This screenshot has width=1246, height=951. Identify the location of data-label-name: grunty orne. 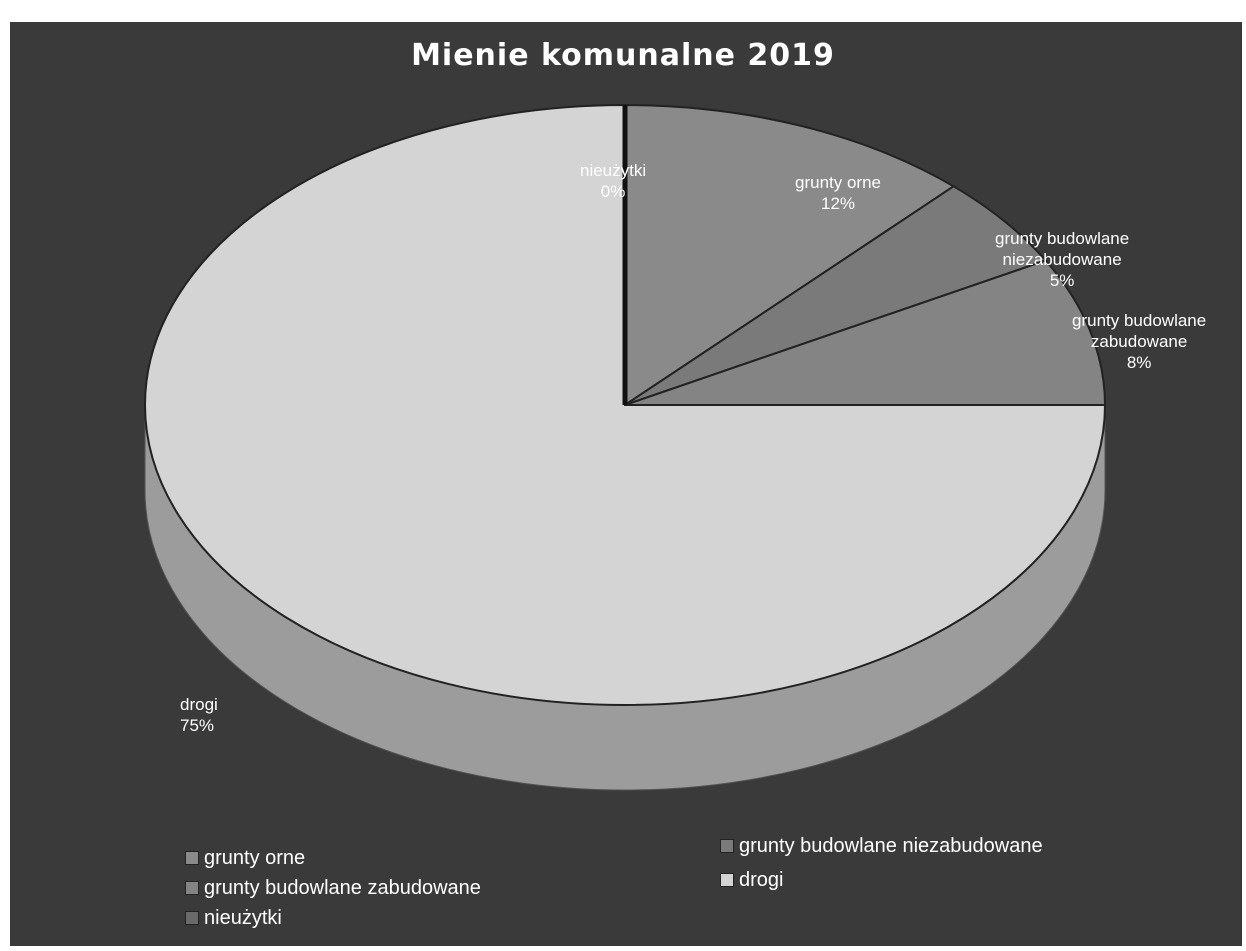
(838, 182).